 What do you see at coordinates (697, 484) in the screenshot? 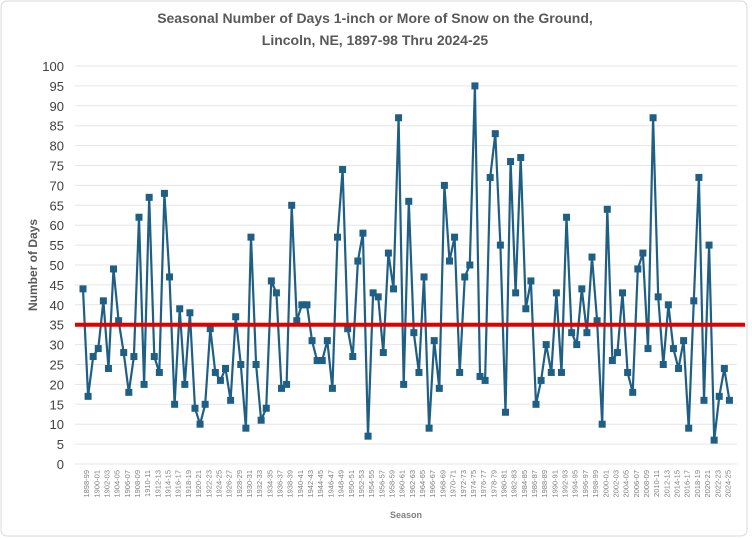
I see `x-tick-label: 2018-19` at bounding box center [697, 484].